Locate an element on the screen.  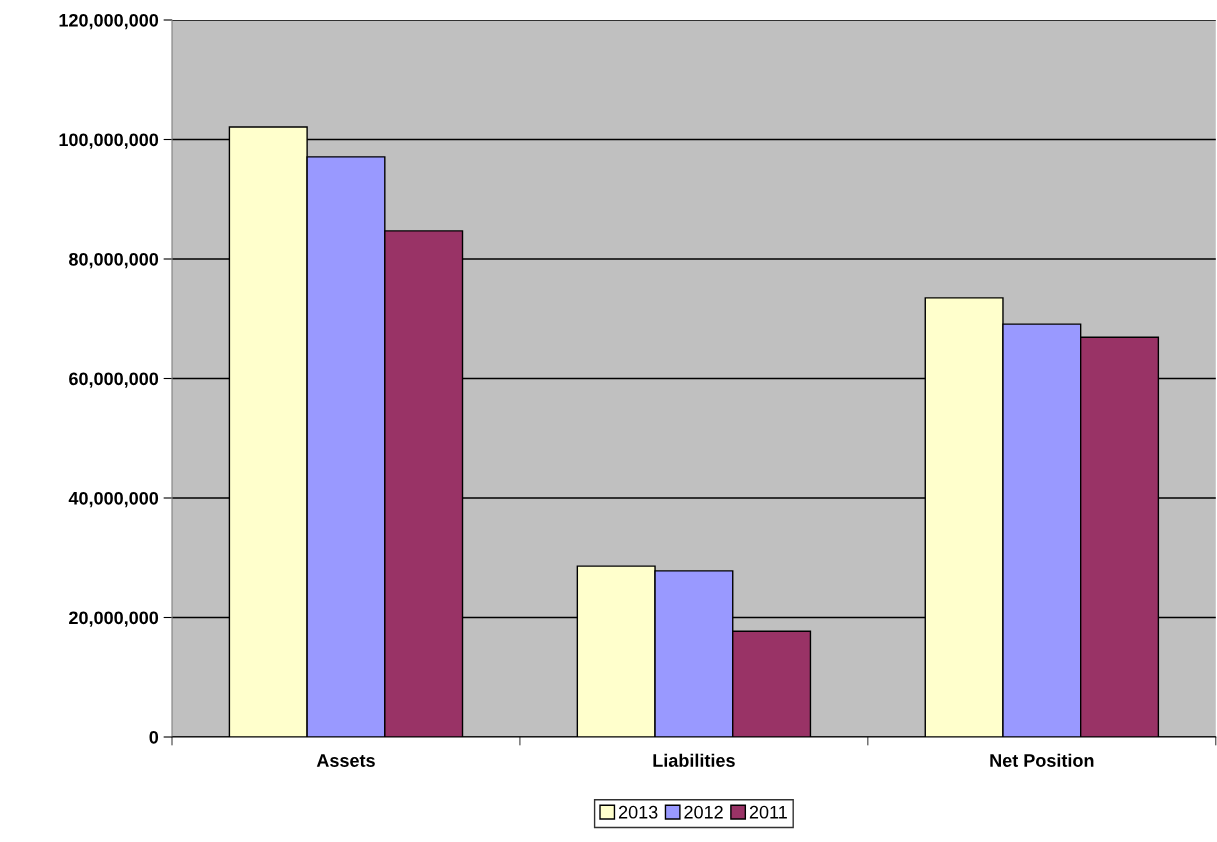
y-tick-label: 0 is located at coordinates (154, 737).